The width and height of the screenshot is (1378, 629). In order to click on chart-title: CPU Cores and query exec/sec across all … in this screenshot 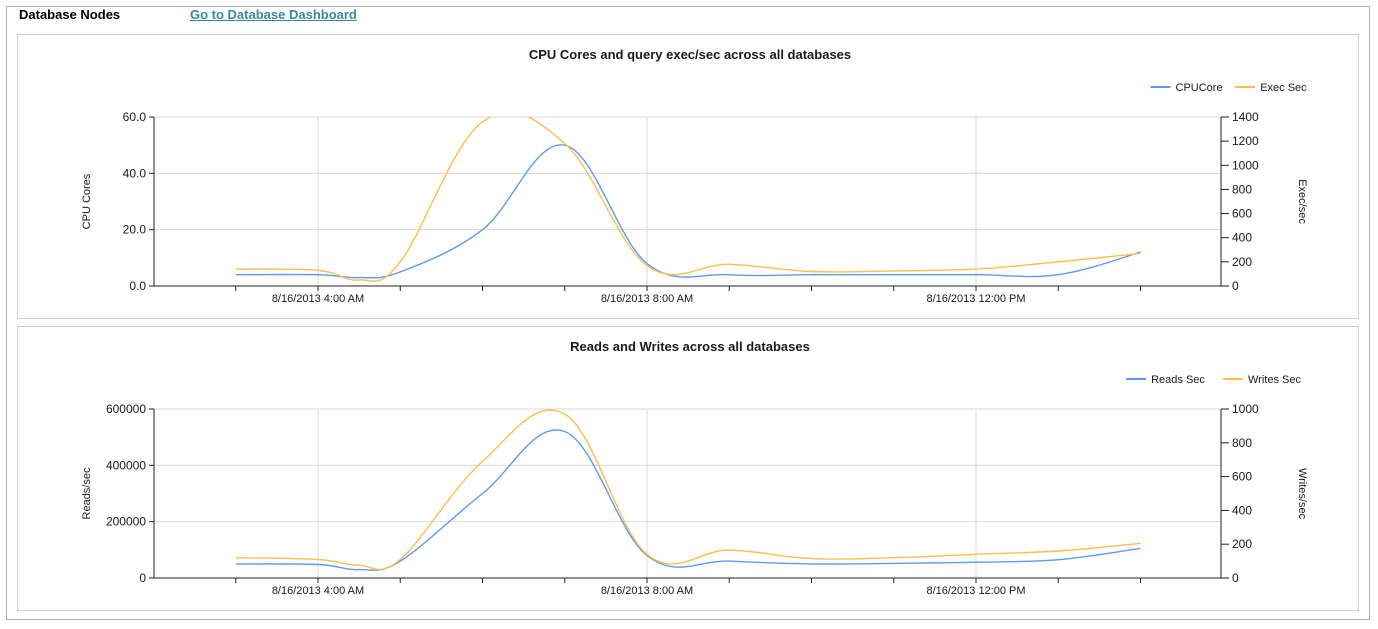, I will do `click(690, 54)`.